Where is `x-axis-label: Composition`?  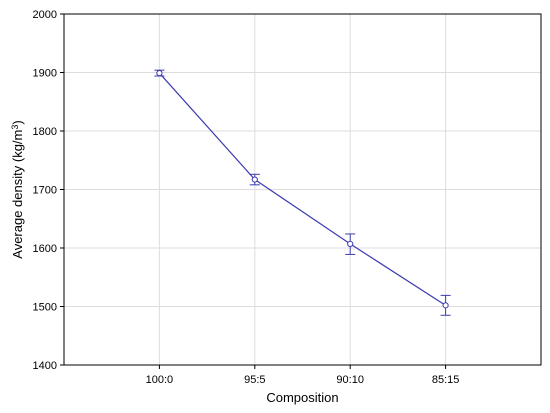 x-axis-label: Composition is located at coordinates (302, 397).